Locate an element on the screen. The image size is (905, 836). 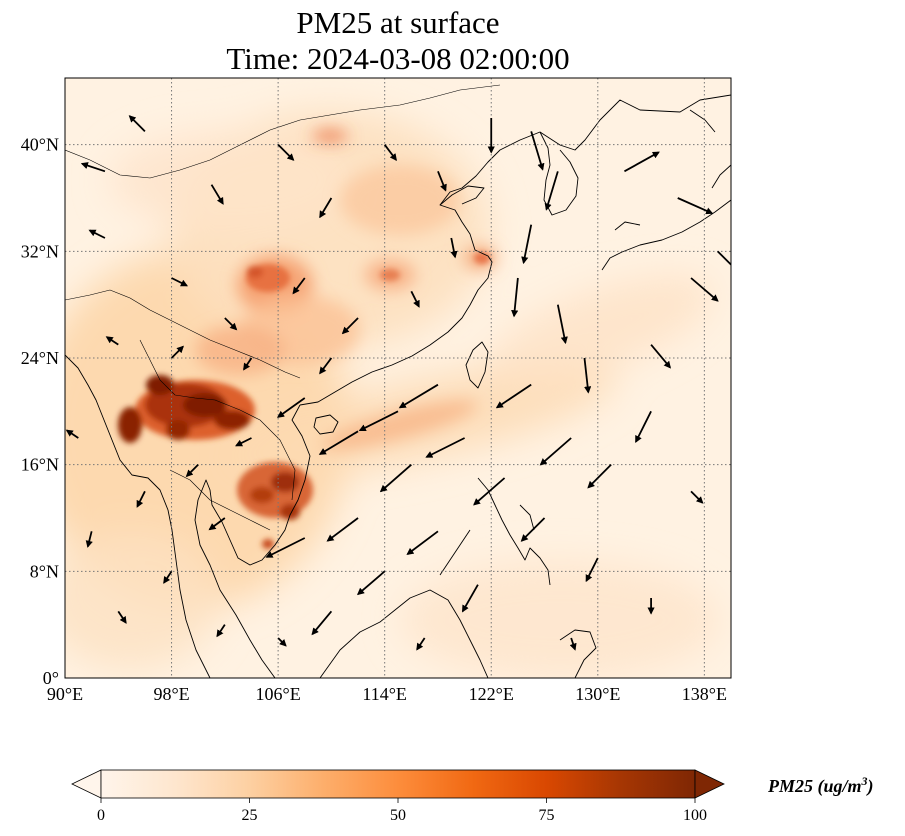
colorbar: 0 25 50 75 100 is located at coordinates (398, 796).